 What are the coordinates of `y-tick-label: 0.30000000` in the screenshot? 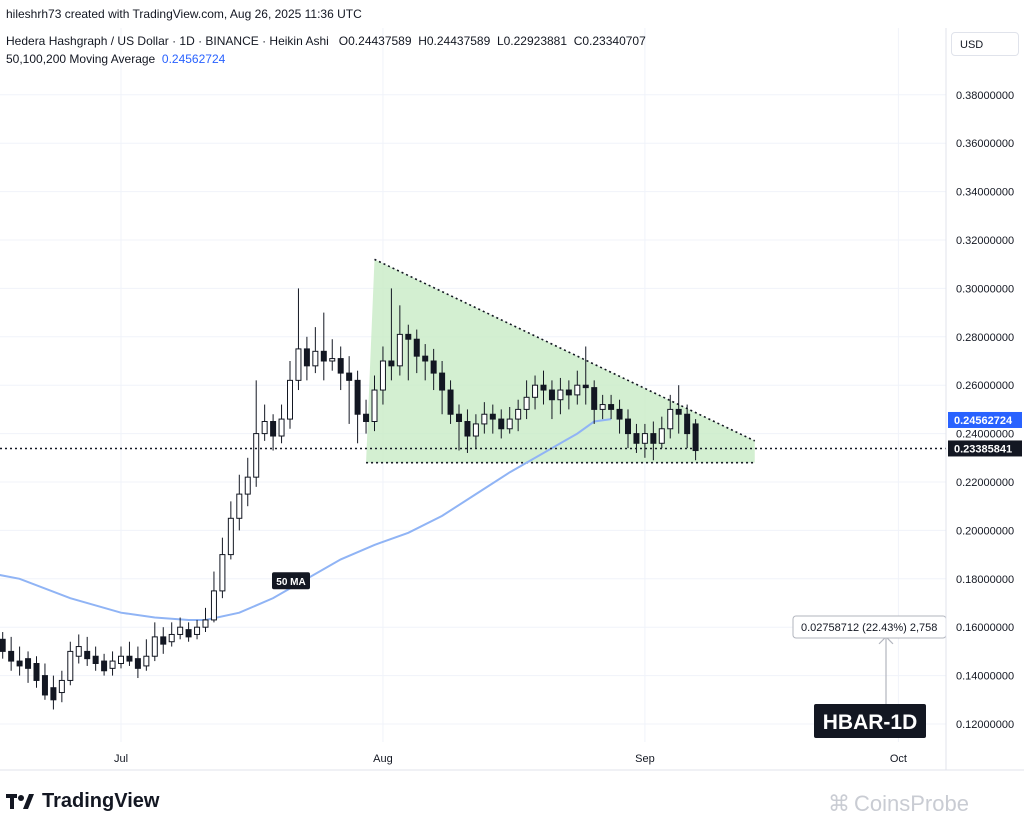 It's located at (985, 289).